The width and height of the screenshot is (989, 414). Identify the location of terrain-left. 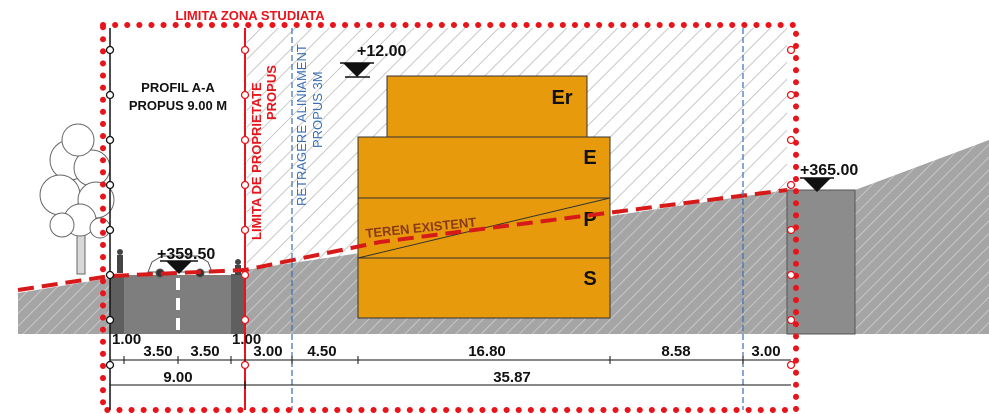
(64, 306).